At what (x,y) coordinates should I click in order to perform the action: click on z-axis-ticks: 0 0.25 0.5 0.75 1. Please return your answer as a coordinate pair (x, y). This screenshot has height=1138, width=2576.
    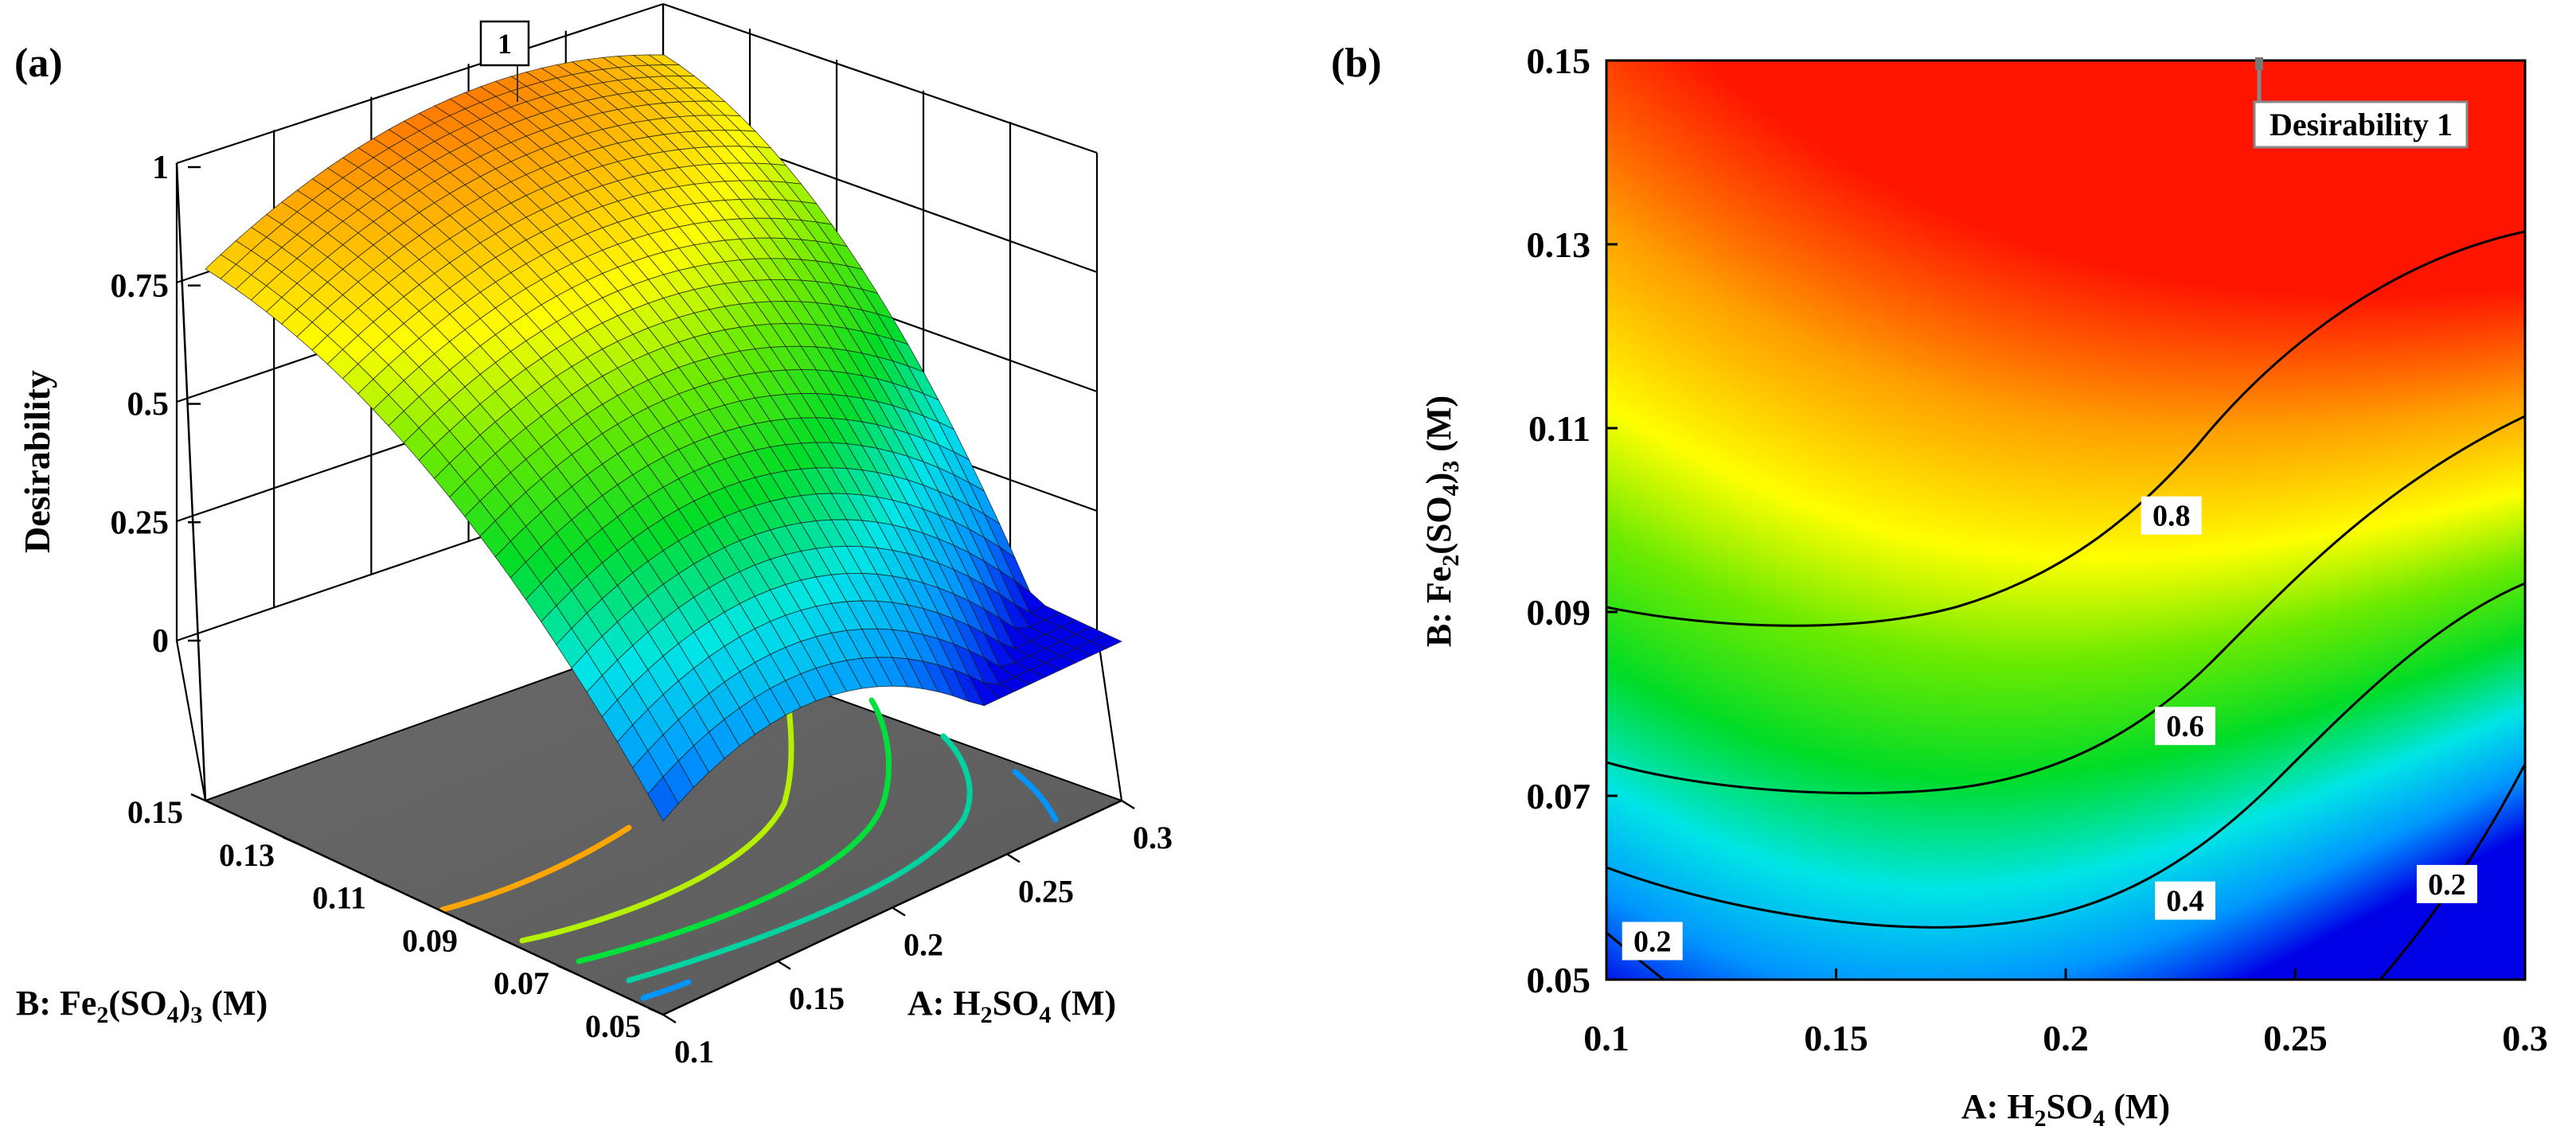
    Looking at the image, I should click on (156, 405).